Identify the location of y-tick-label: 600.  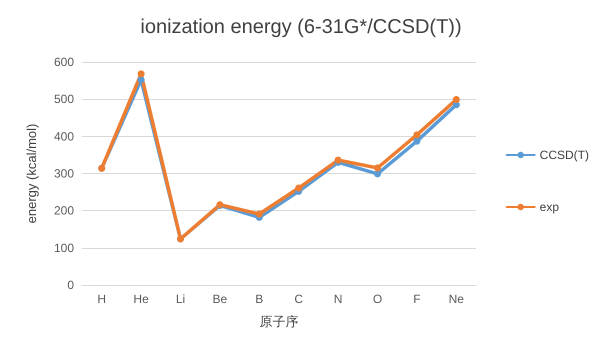
(64, 62).